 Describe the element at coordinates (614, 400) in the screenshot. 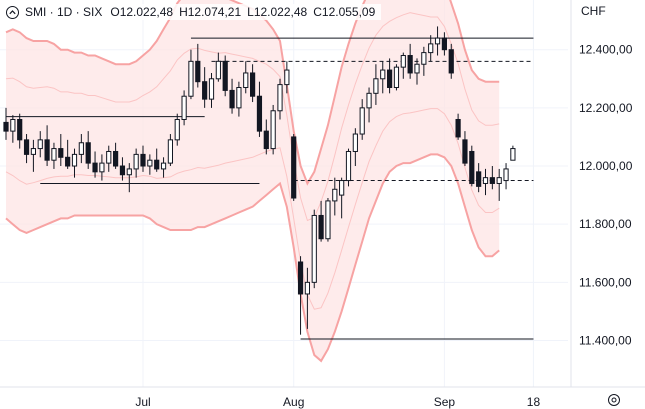

I see `gear-icon` at that location.